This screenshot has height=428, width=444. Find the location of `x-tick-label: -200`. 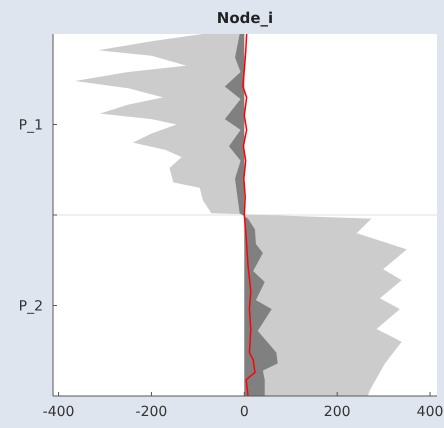

x-tick-label: -200 is located at coordinates (152, 412).